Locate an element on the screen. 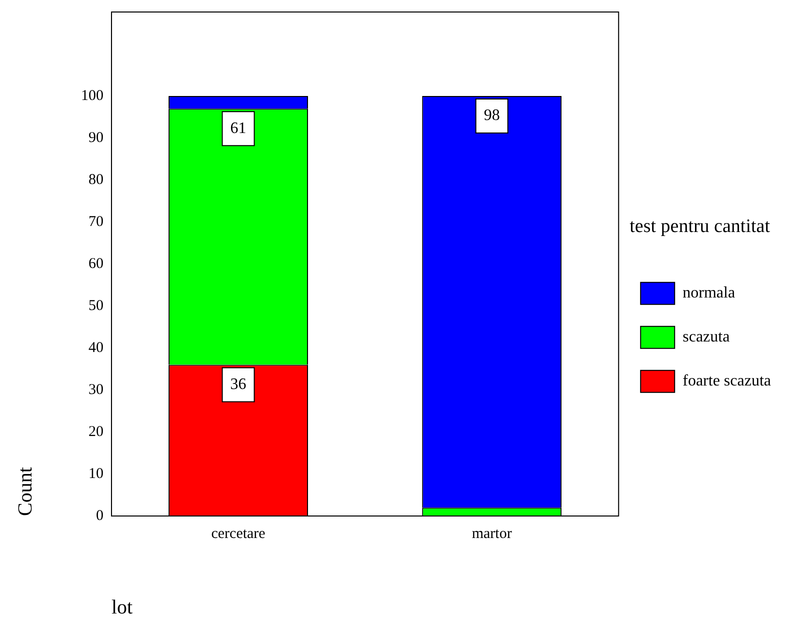 The width and height of the screenshot is (791, 634). y-tick-label: 30 is located at coordinates (96, 390).